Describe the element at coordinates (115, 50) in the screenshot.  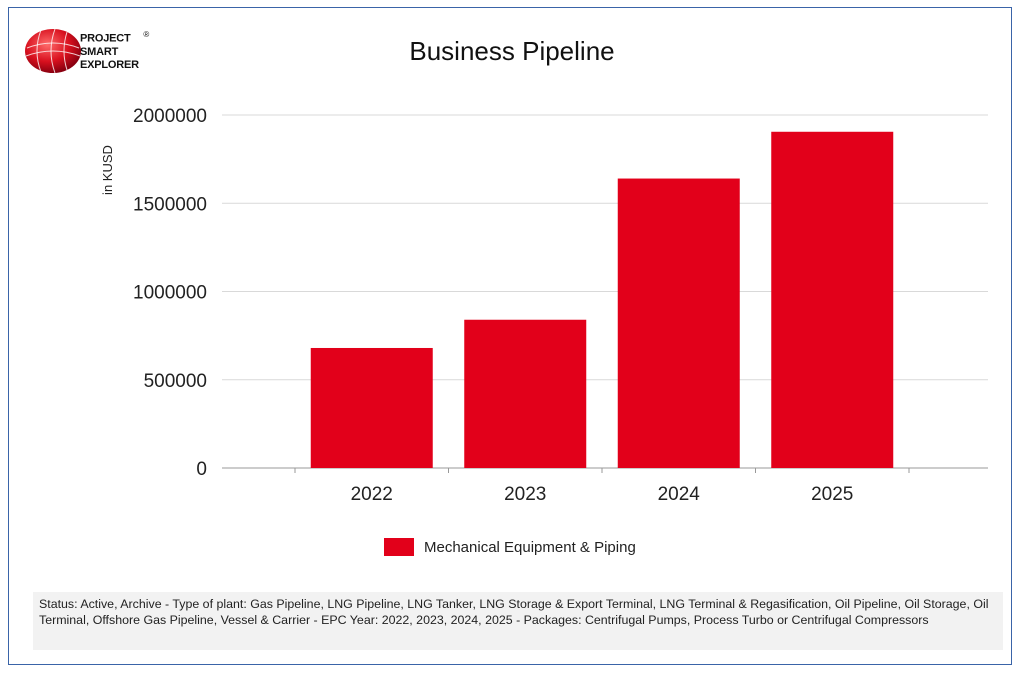
I see `logo-text: PROJECT ® SMART EXPLORER` at that location.